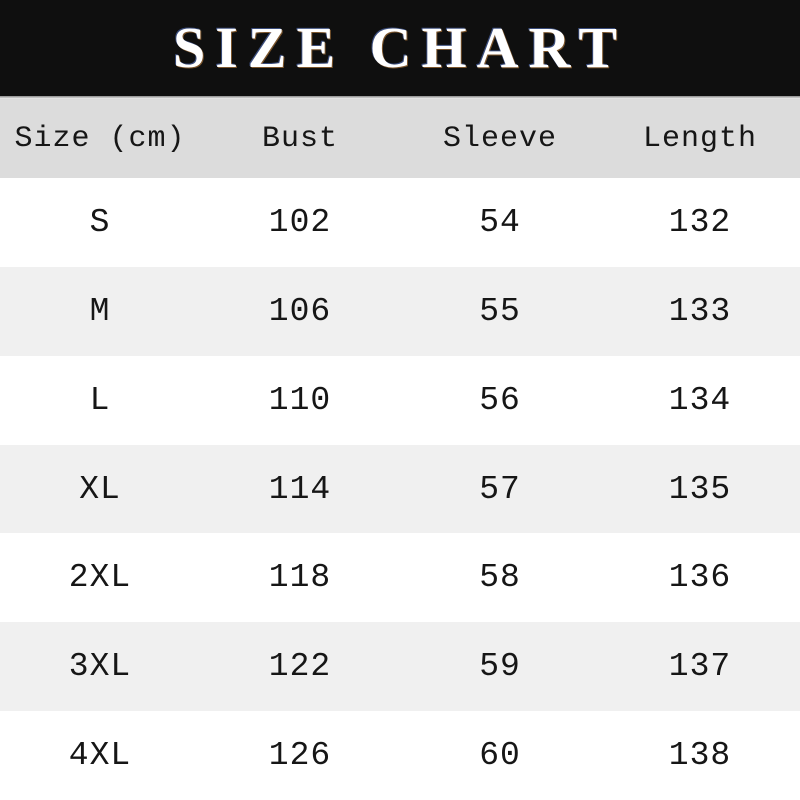 Image resolution: width=800 pixels, height=800 pixels. I want to click on cell-bust: 110, so click(300, 400).